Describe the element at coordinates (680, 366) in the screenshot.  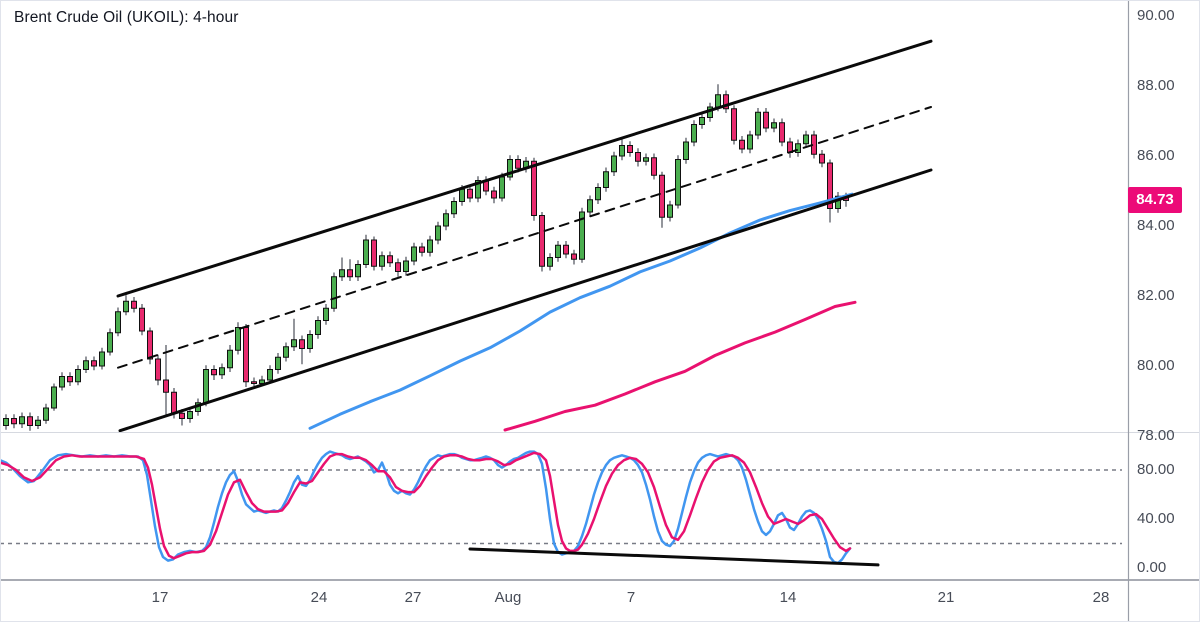
I see `ma-slow-line` at that location.